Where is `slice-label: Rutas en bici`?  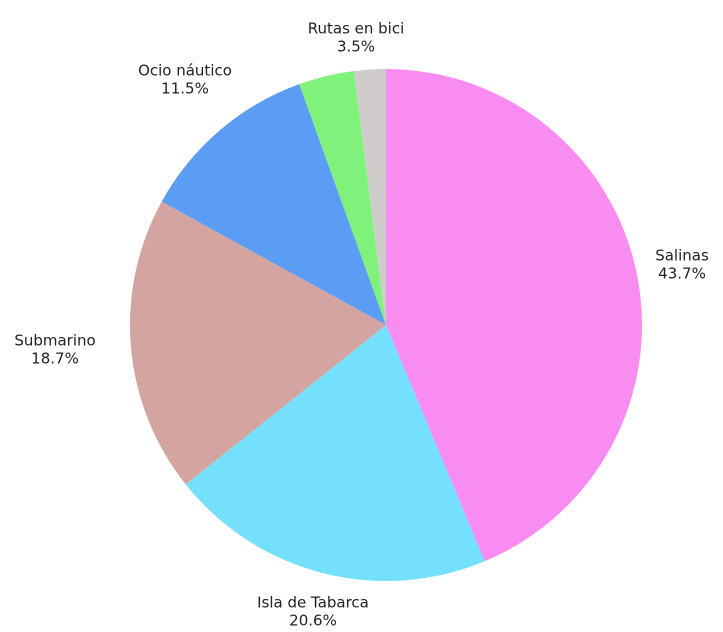
slice-label: Rutas en bici is located at coordinates (356, 29).